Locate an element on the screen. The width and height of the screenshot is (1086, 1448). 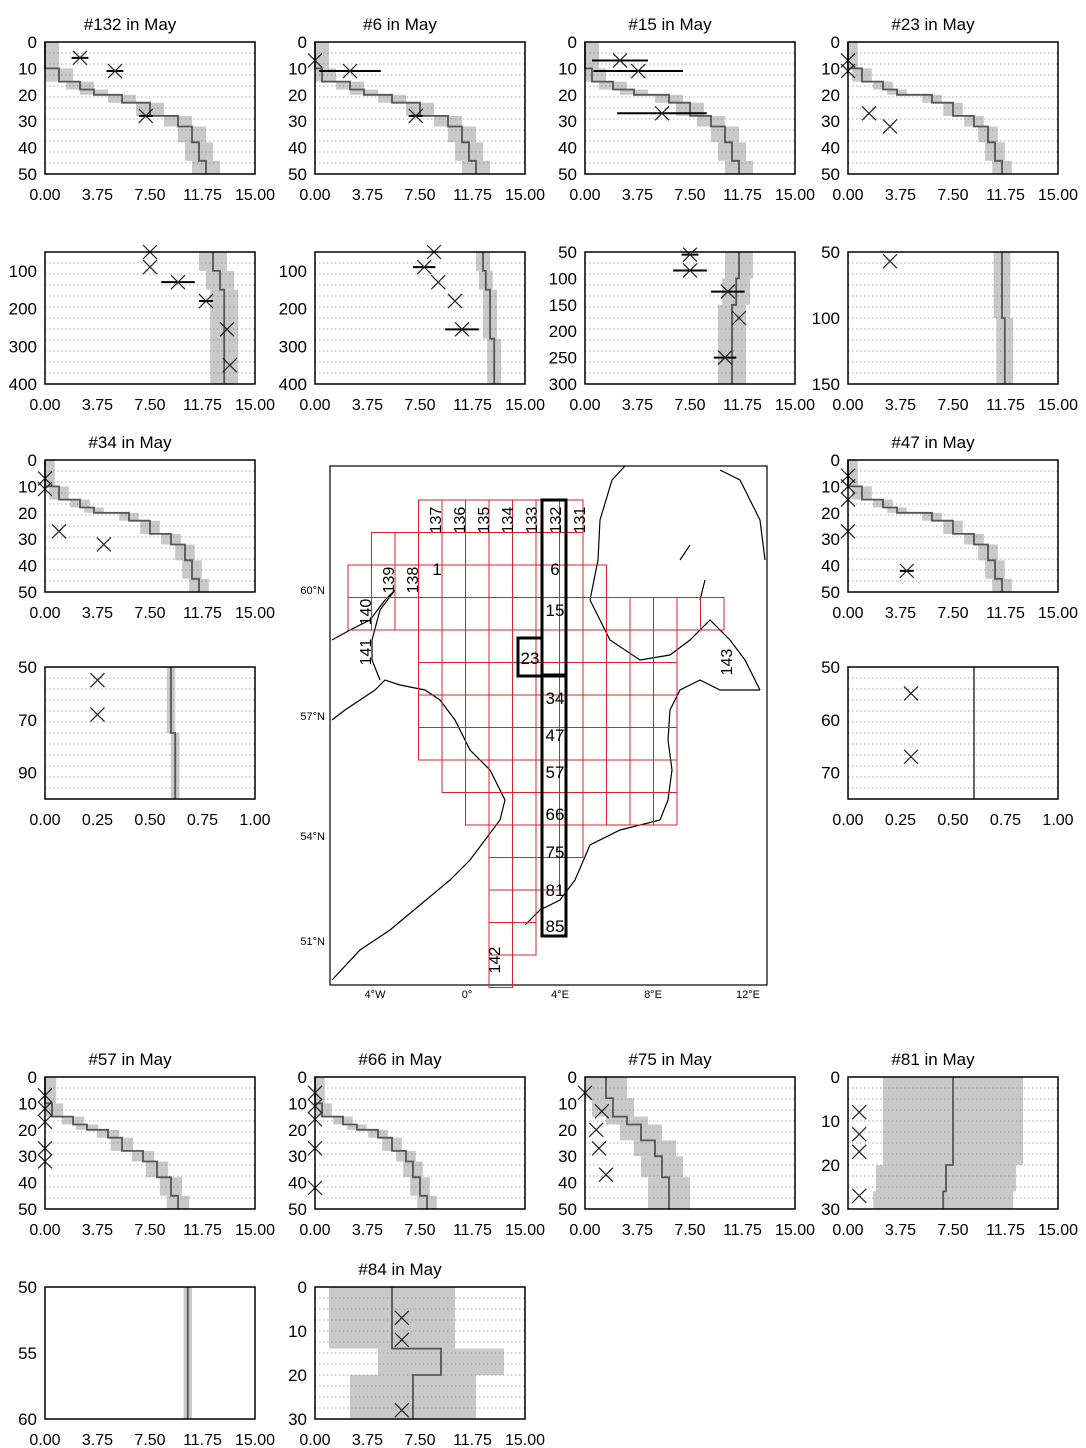
box-label-15: 15 is located at coordinates (555, 610).